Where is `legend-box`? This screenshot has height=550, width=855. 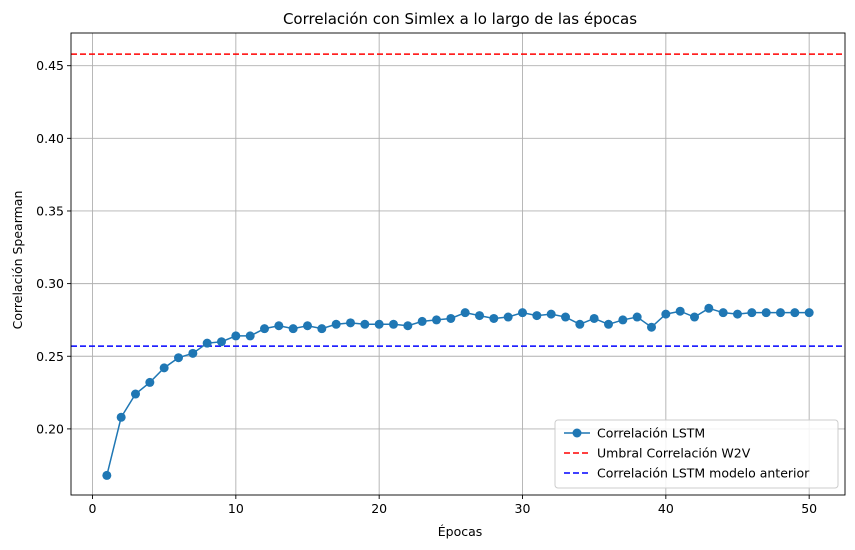
legend-box is located at coordinates (696, 454).